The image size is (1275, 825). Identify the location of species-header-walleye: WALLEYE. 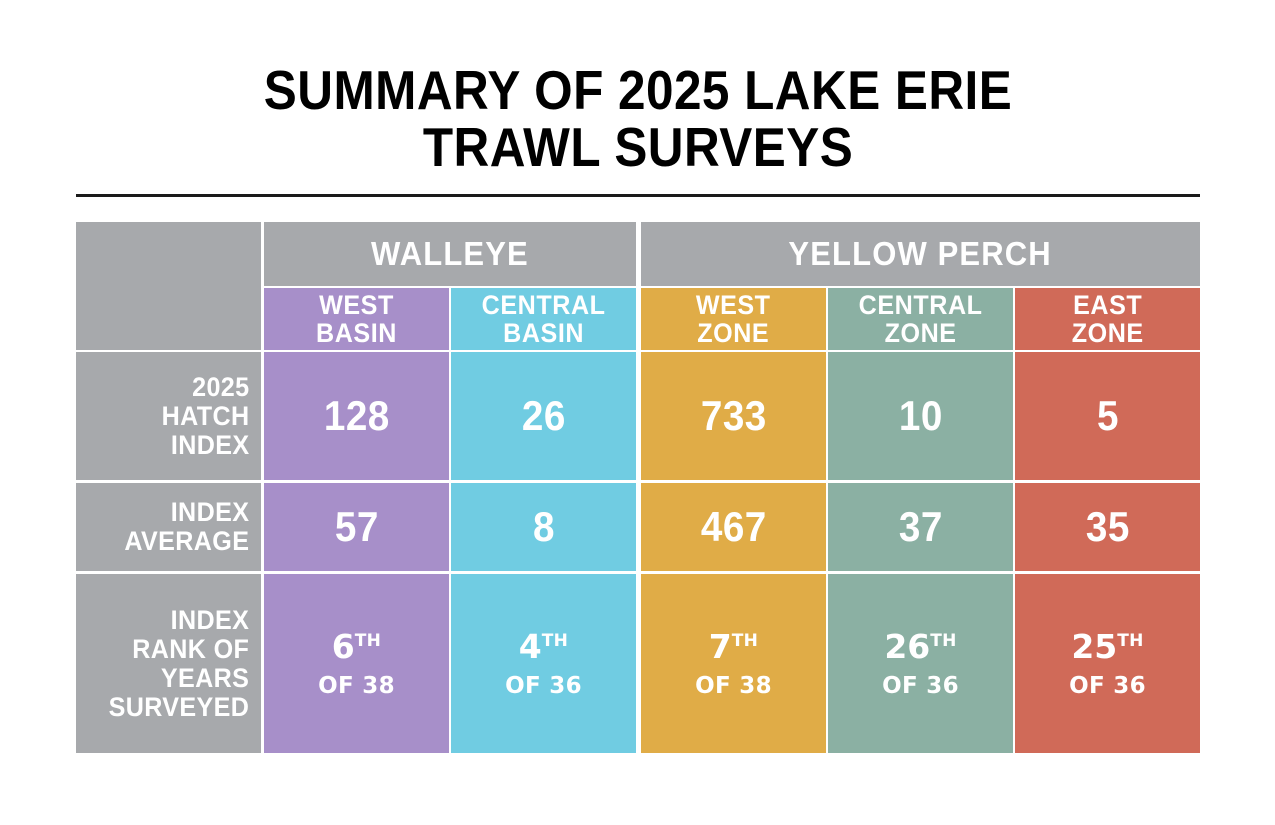
(450, 254).